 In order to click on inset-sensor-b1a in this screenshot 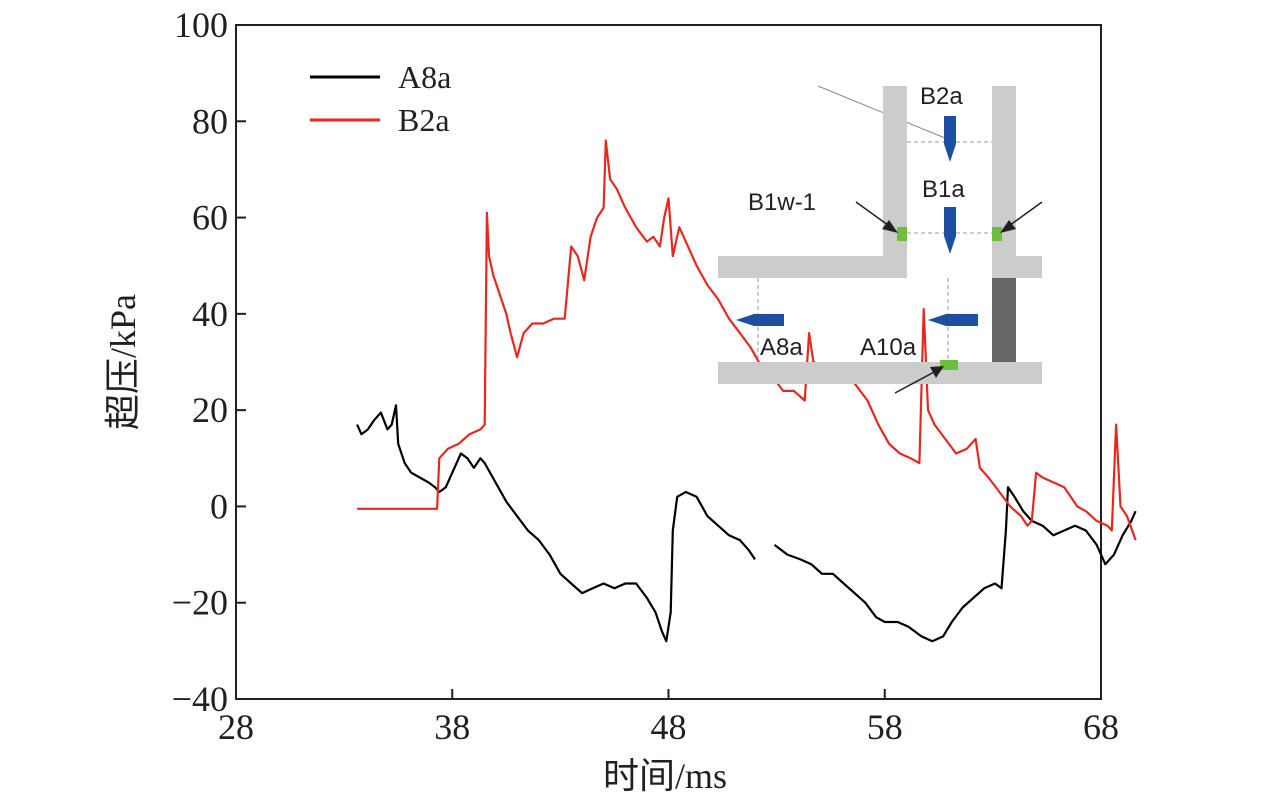, I will do `click(950, 230)`.